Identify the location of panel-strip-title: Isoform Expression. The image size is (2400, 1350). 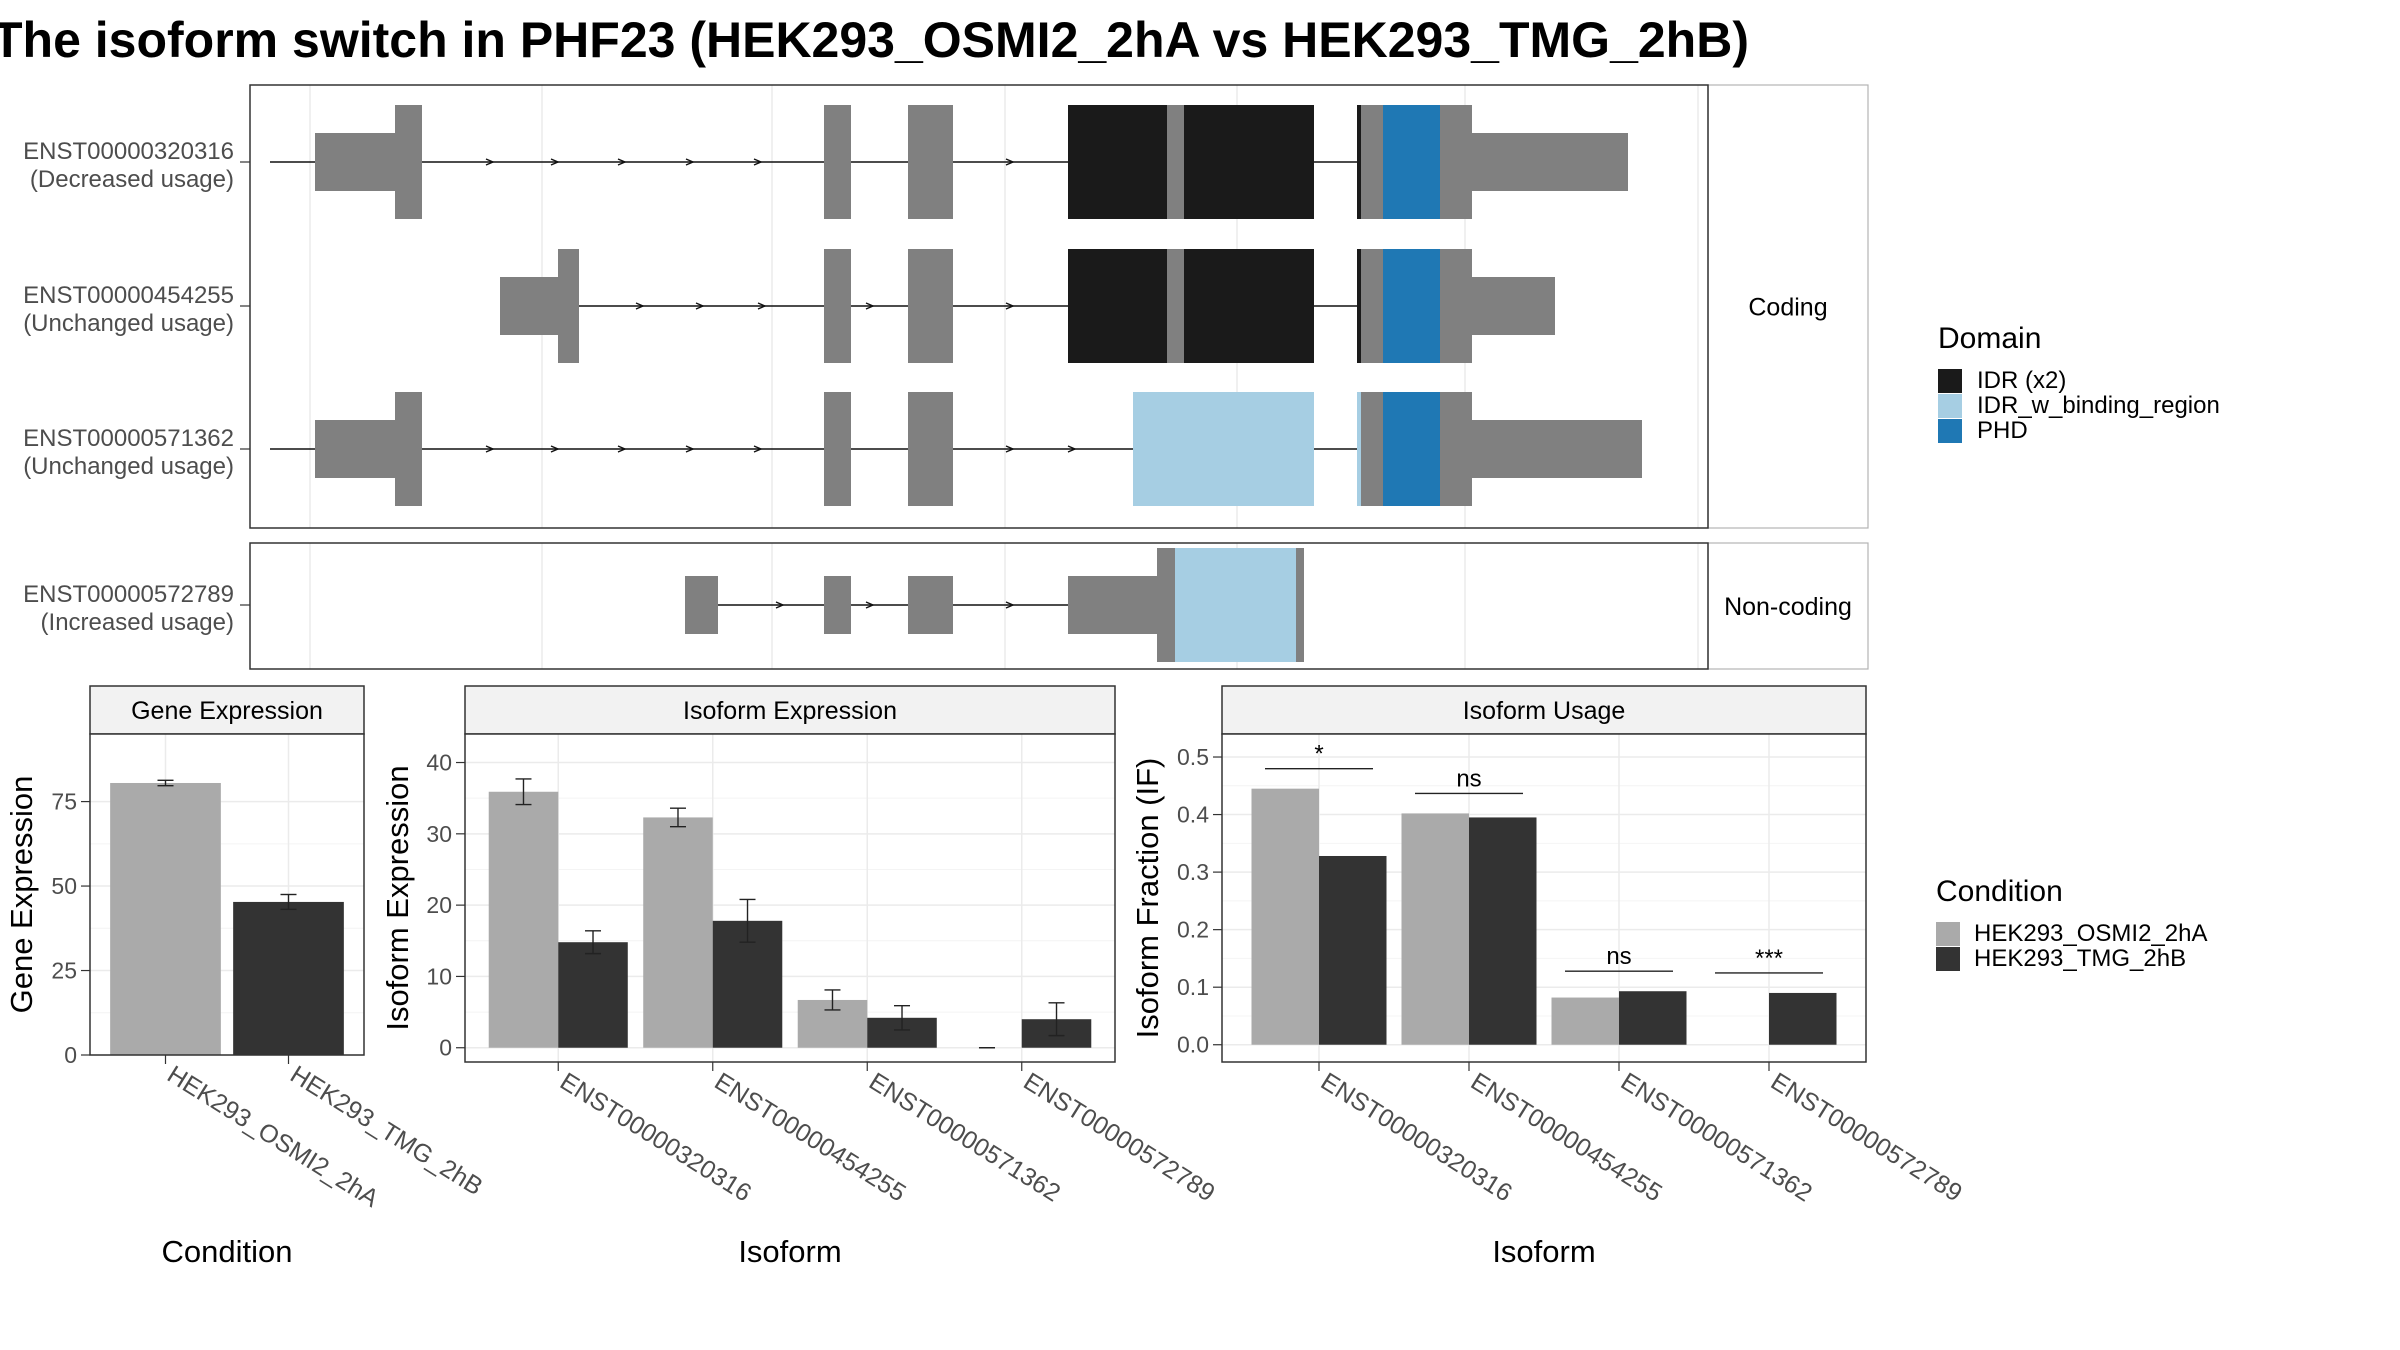
(790, 711).